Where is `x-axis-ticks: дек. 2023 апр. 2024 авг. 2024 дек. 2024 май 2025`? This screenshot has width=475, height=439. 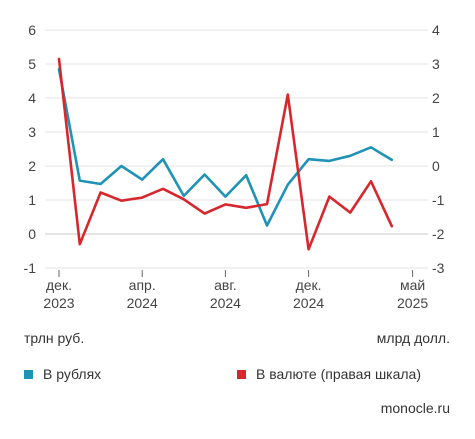
x-axis-ticks: дек. 2023 апр. 2024 авг. 2024 дек. 2024 май 2025 is located at coordinates (235, 290).